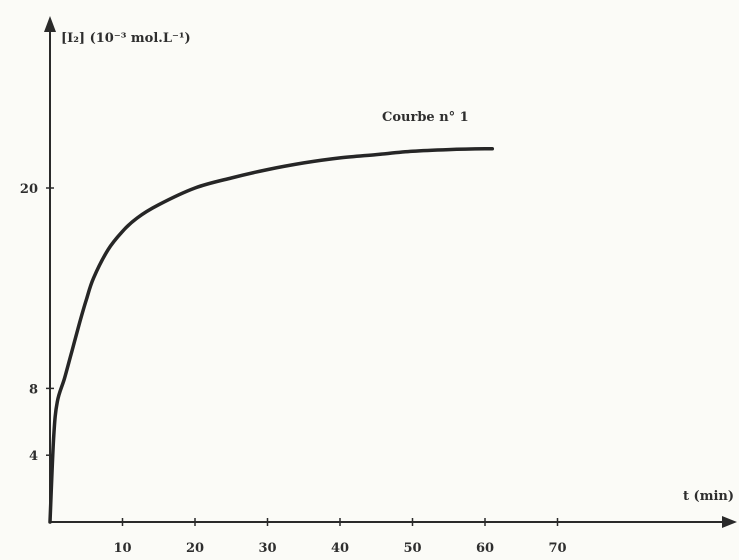  I want to click on x-tick-label: 70, so click(557, 548).